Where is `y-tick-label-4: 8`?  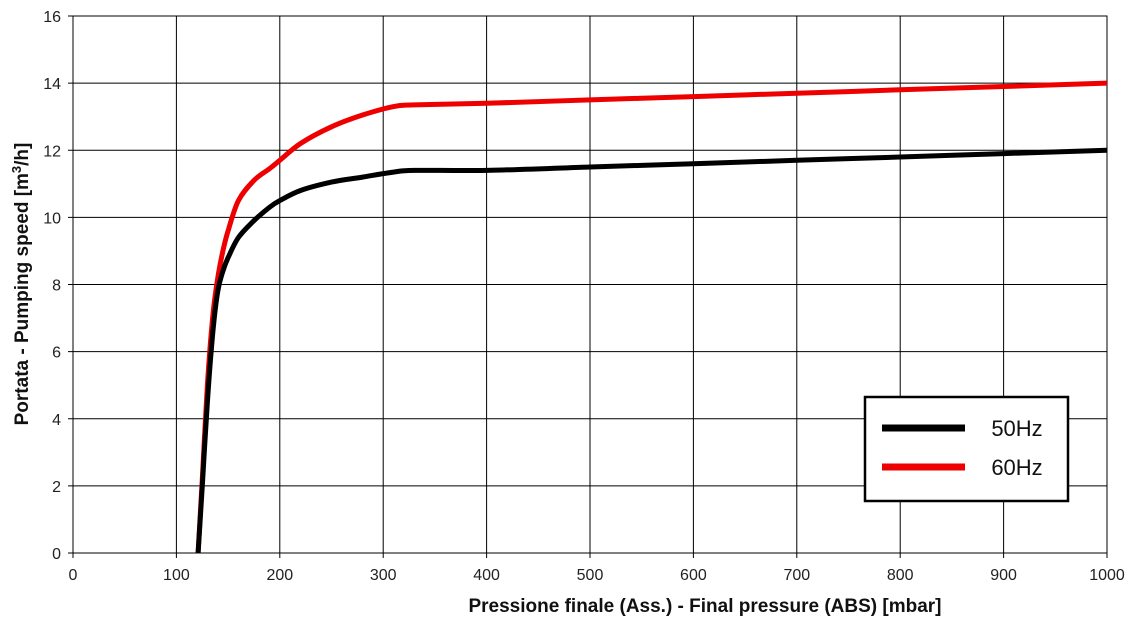
y-tick-label-4: 8 is located at coordinates (56, 286).